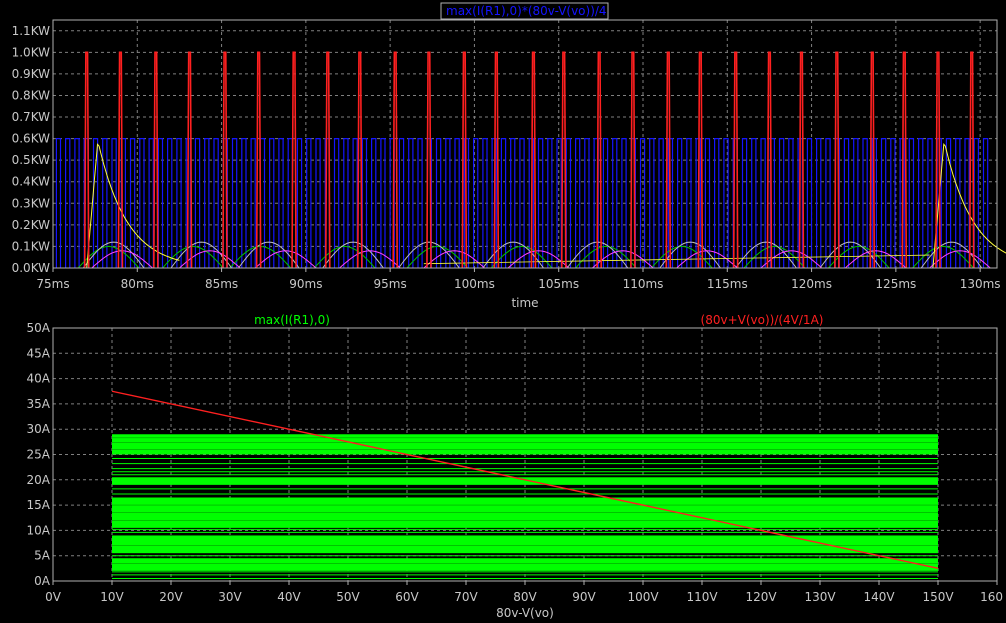 The image size is (1006, 623). Describe the element at coordinates (289, 597) in the screenshot. I see `bottom-x-tick-label: 40V` at that location.